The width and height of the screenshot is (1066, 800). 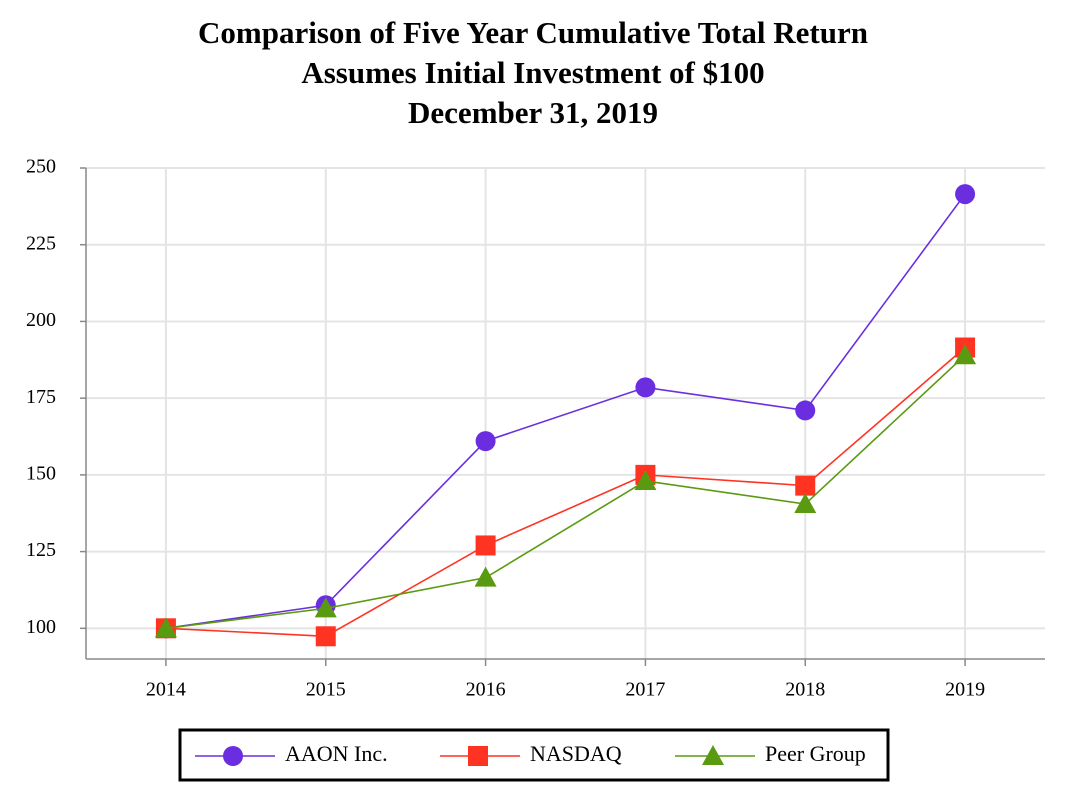 What do you see at coordinates (41, 320) in the screenshot?
I see `y-tick-label: 200` at bounding box center [41, 320].